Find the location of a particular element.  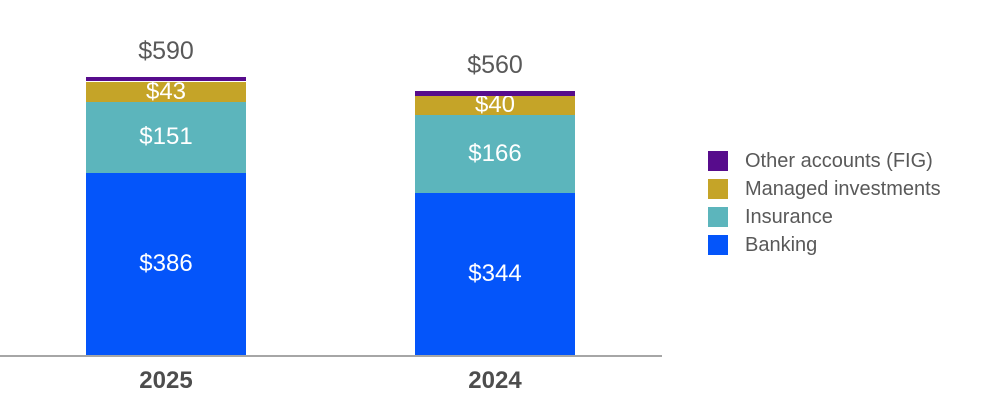

legend-swatch-banking is located at coordinates (718, 245).